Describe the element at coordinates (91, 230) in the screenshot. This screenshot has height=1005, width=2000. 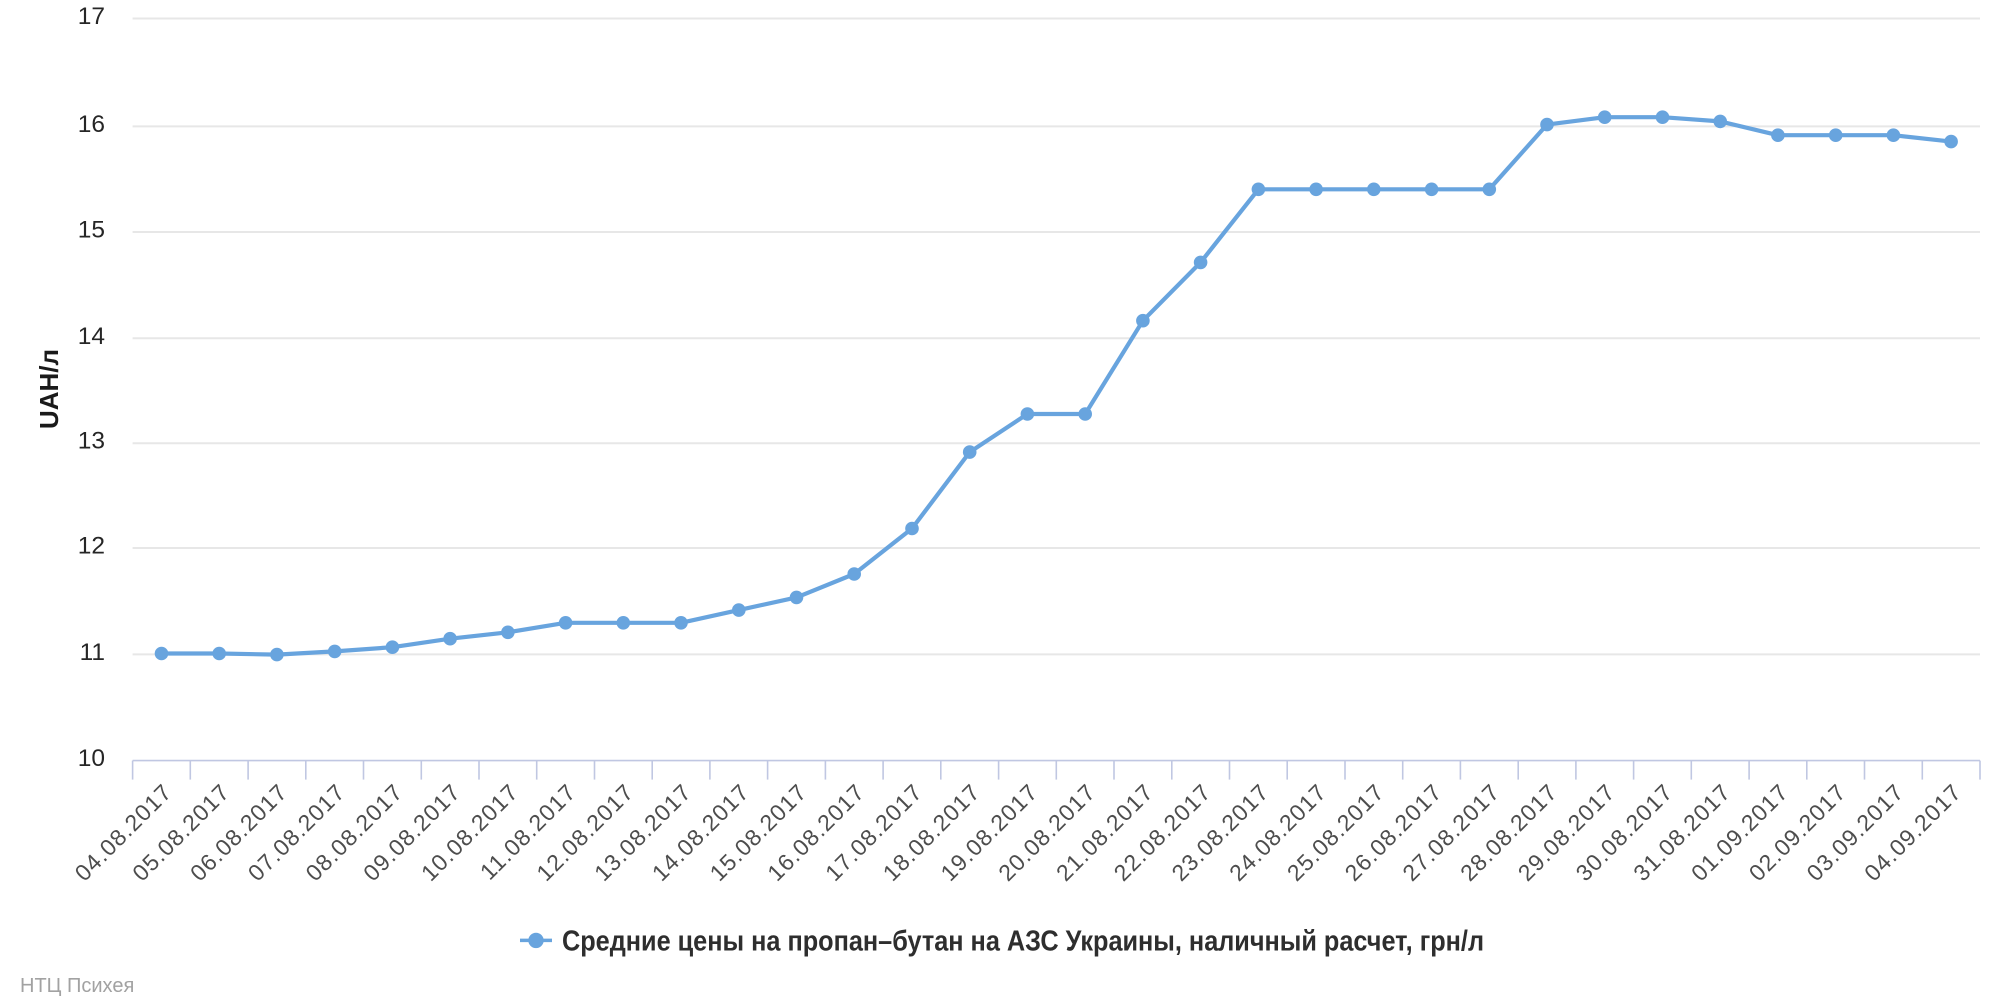
I see `svg-text: 15` at that location.